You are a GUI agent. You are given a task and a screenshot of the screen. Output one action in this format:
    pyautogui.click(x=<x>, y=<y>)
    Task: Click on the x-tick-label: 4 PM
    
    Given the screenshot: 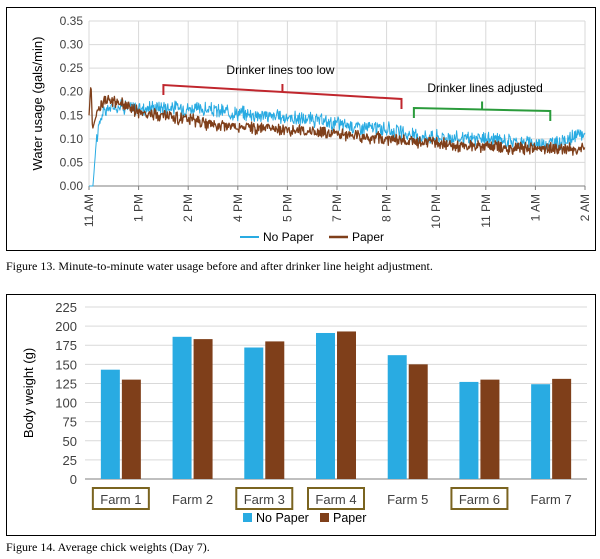 What is the action you would take?
    pyautogui.click(x=238, y=208)
    